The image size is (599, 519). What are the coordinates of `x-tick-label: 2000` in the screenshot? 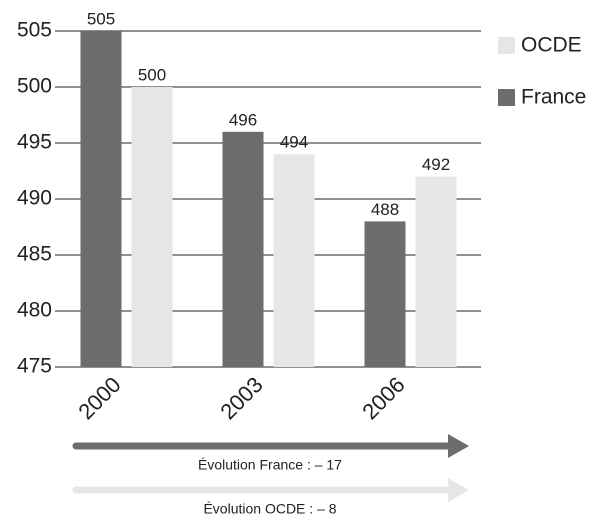 It's located at (99, 398).